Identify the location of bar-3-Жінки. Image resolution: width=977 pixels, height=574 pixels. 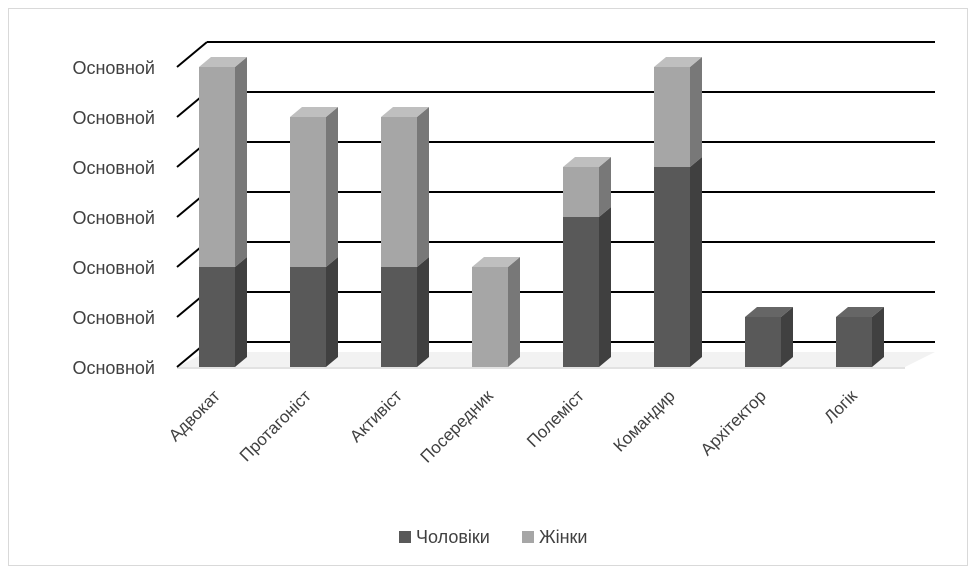
(496, 312).